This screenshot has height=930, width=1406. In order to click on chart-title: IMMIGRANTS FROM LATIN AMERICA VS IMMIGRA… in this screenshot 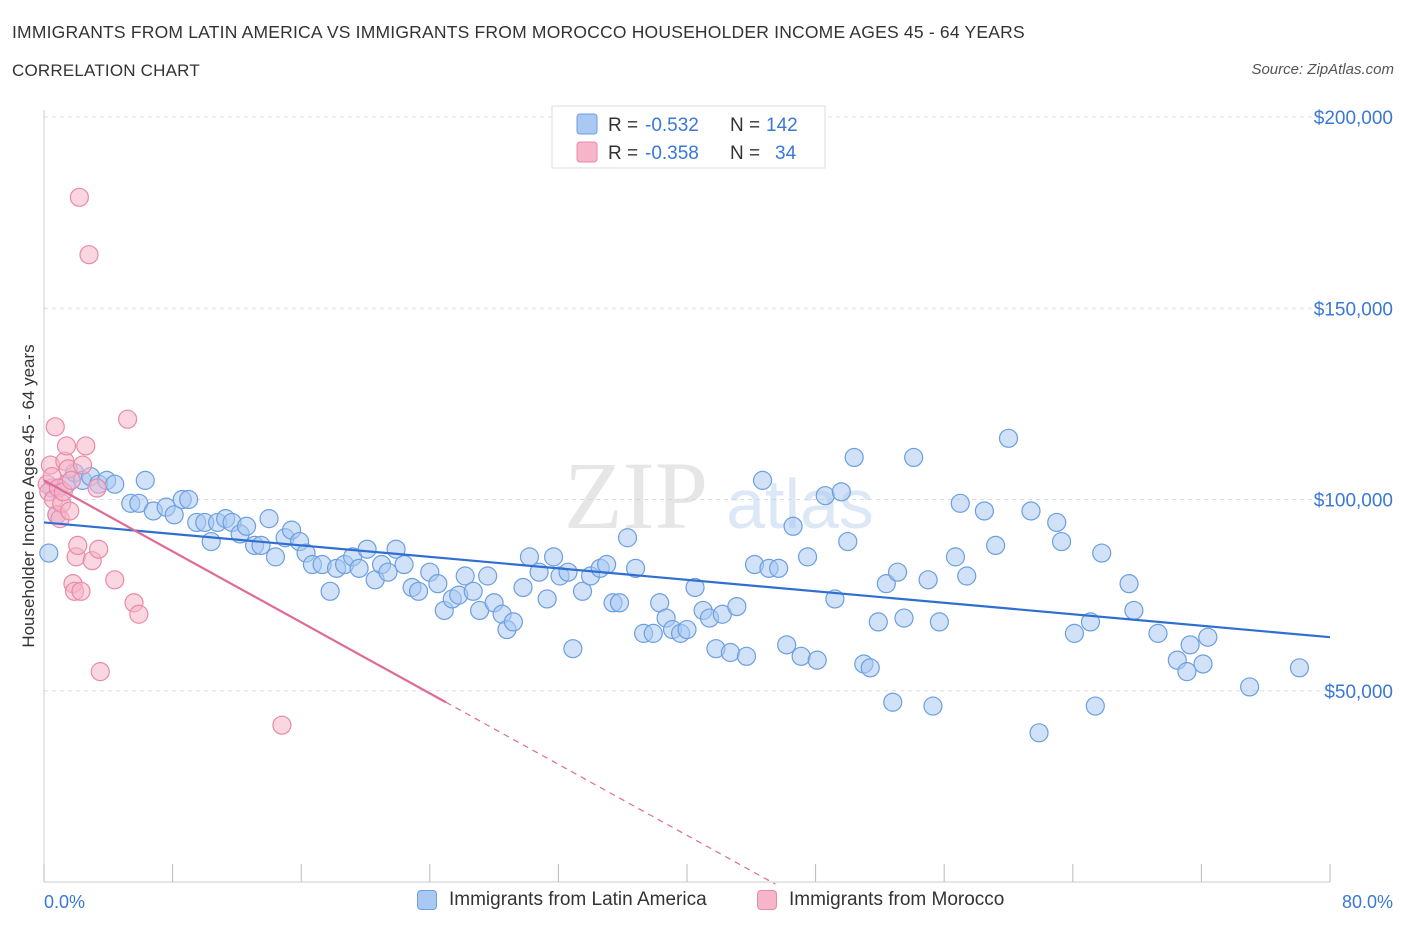, I will do `click(518, 32)`.